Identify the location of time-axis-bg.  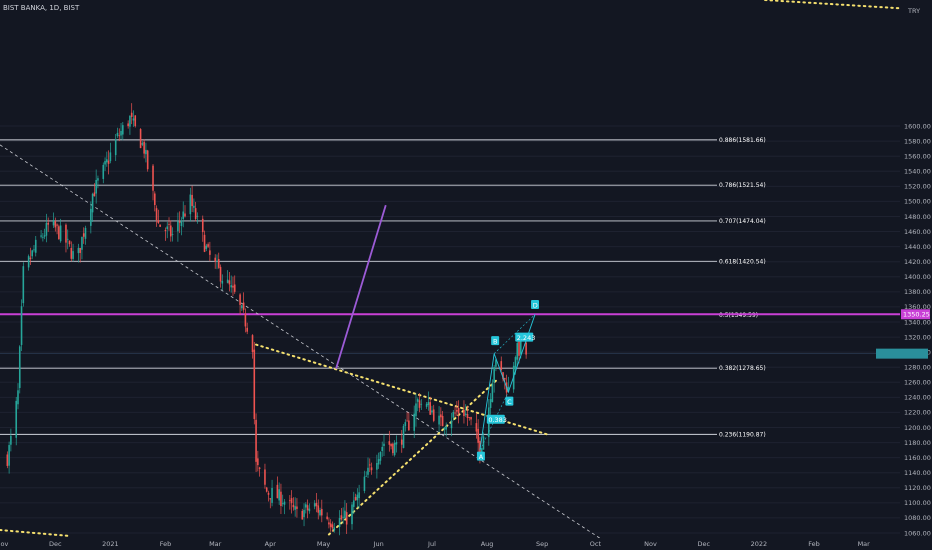
(466, 544).